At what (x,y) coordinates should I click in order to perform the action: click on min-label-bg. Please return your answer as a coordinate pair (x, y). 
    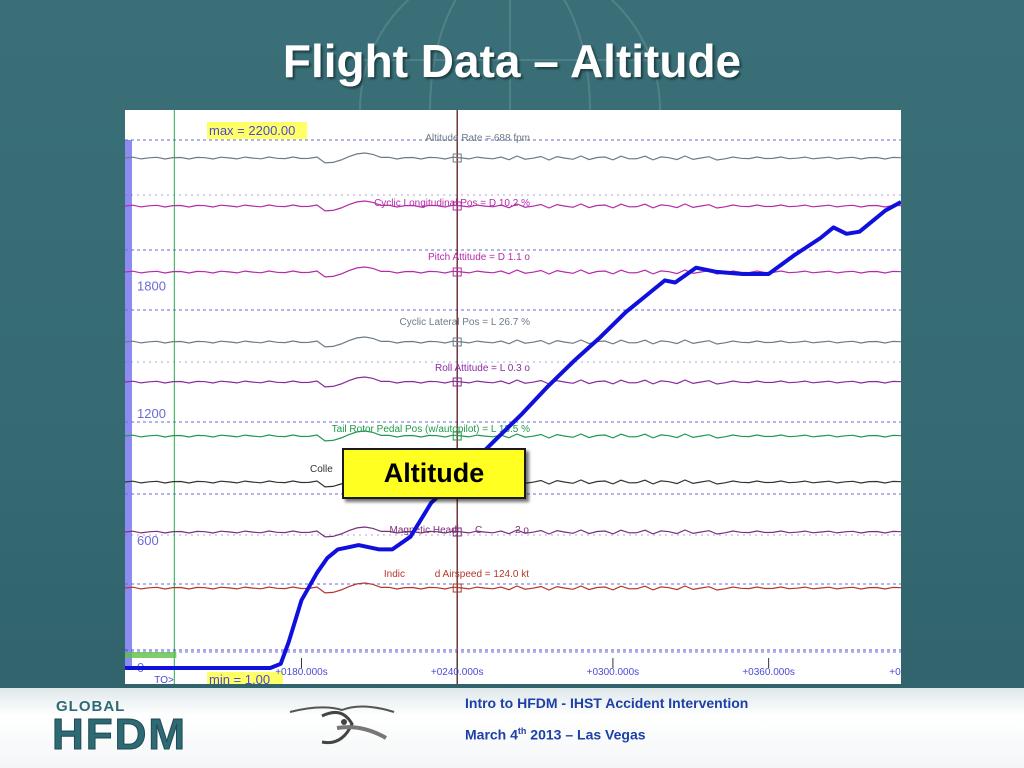
    Looking at the image, I should click on (245, 678).